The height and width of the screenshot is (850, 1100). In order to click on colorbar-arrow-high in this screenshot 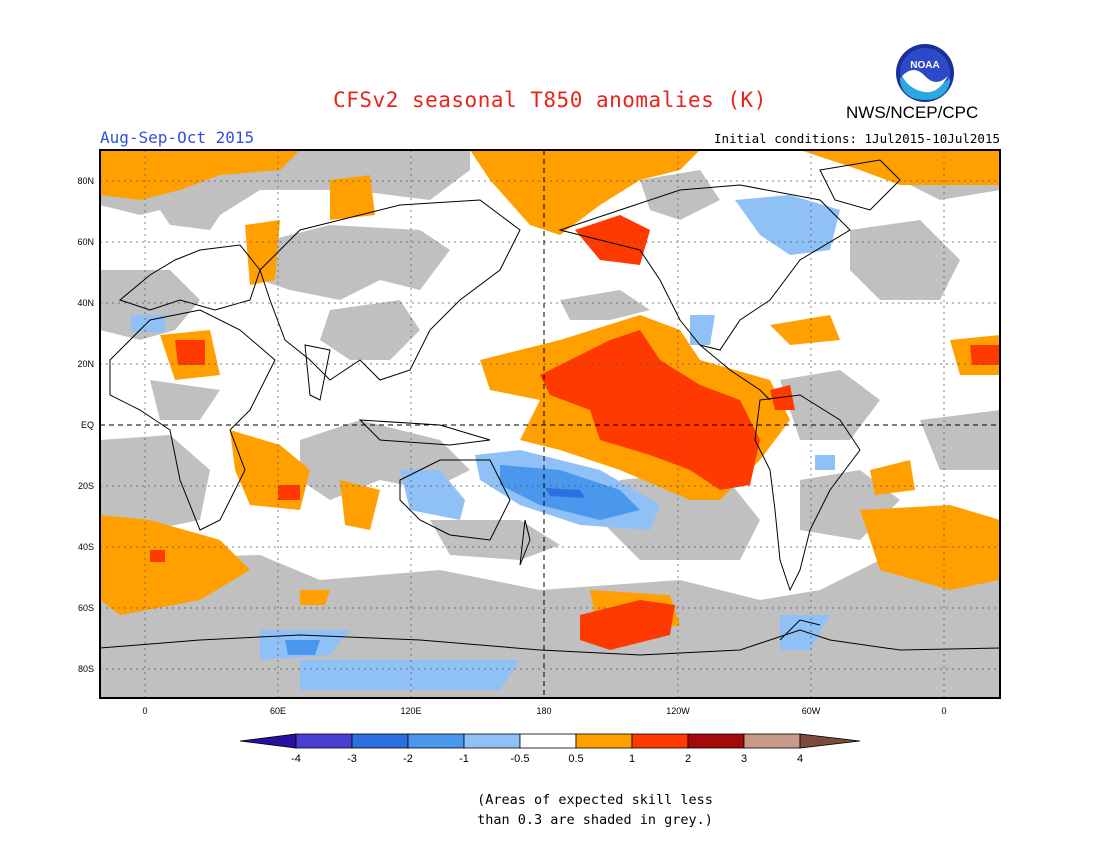, I will do `click(830, 741)`.